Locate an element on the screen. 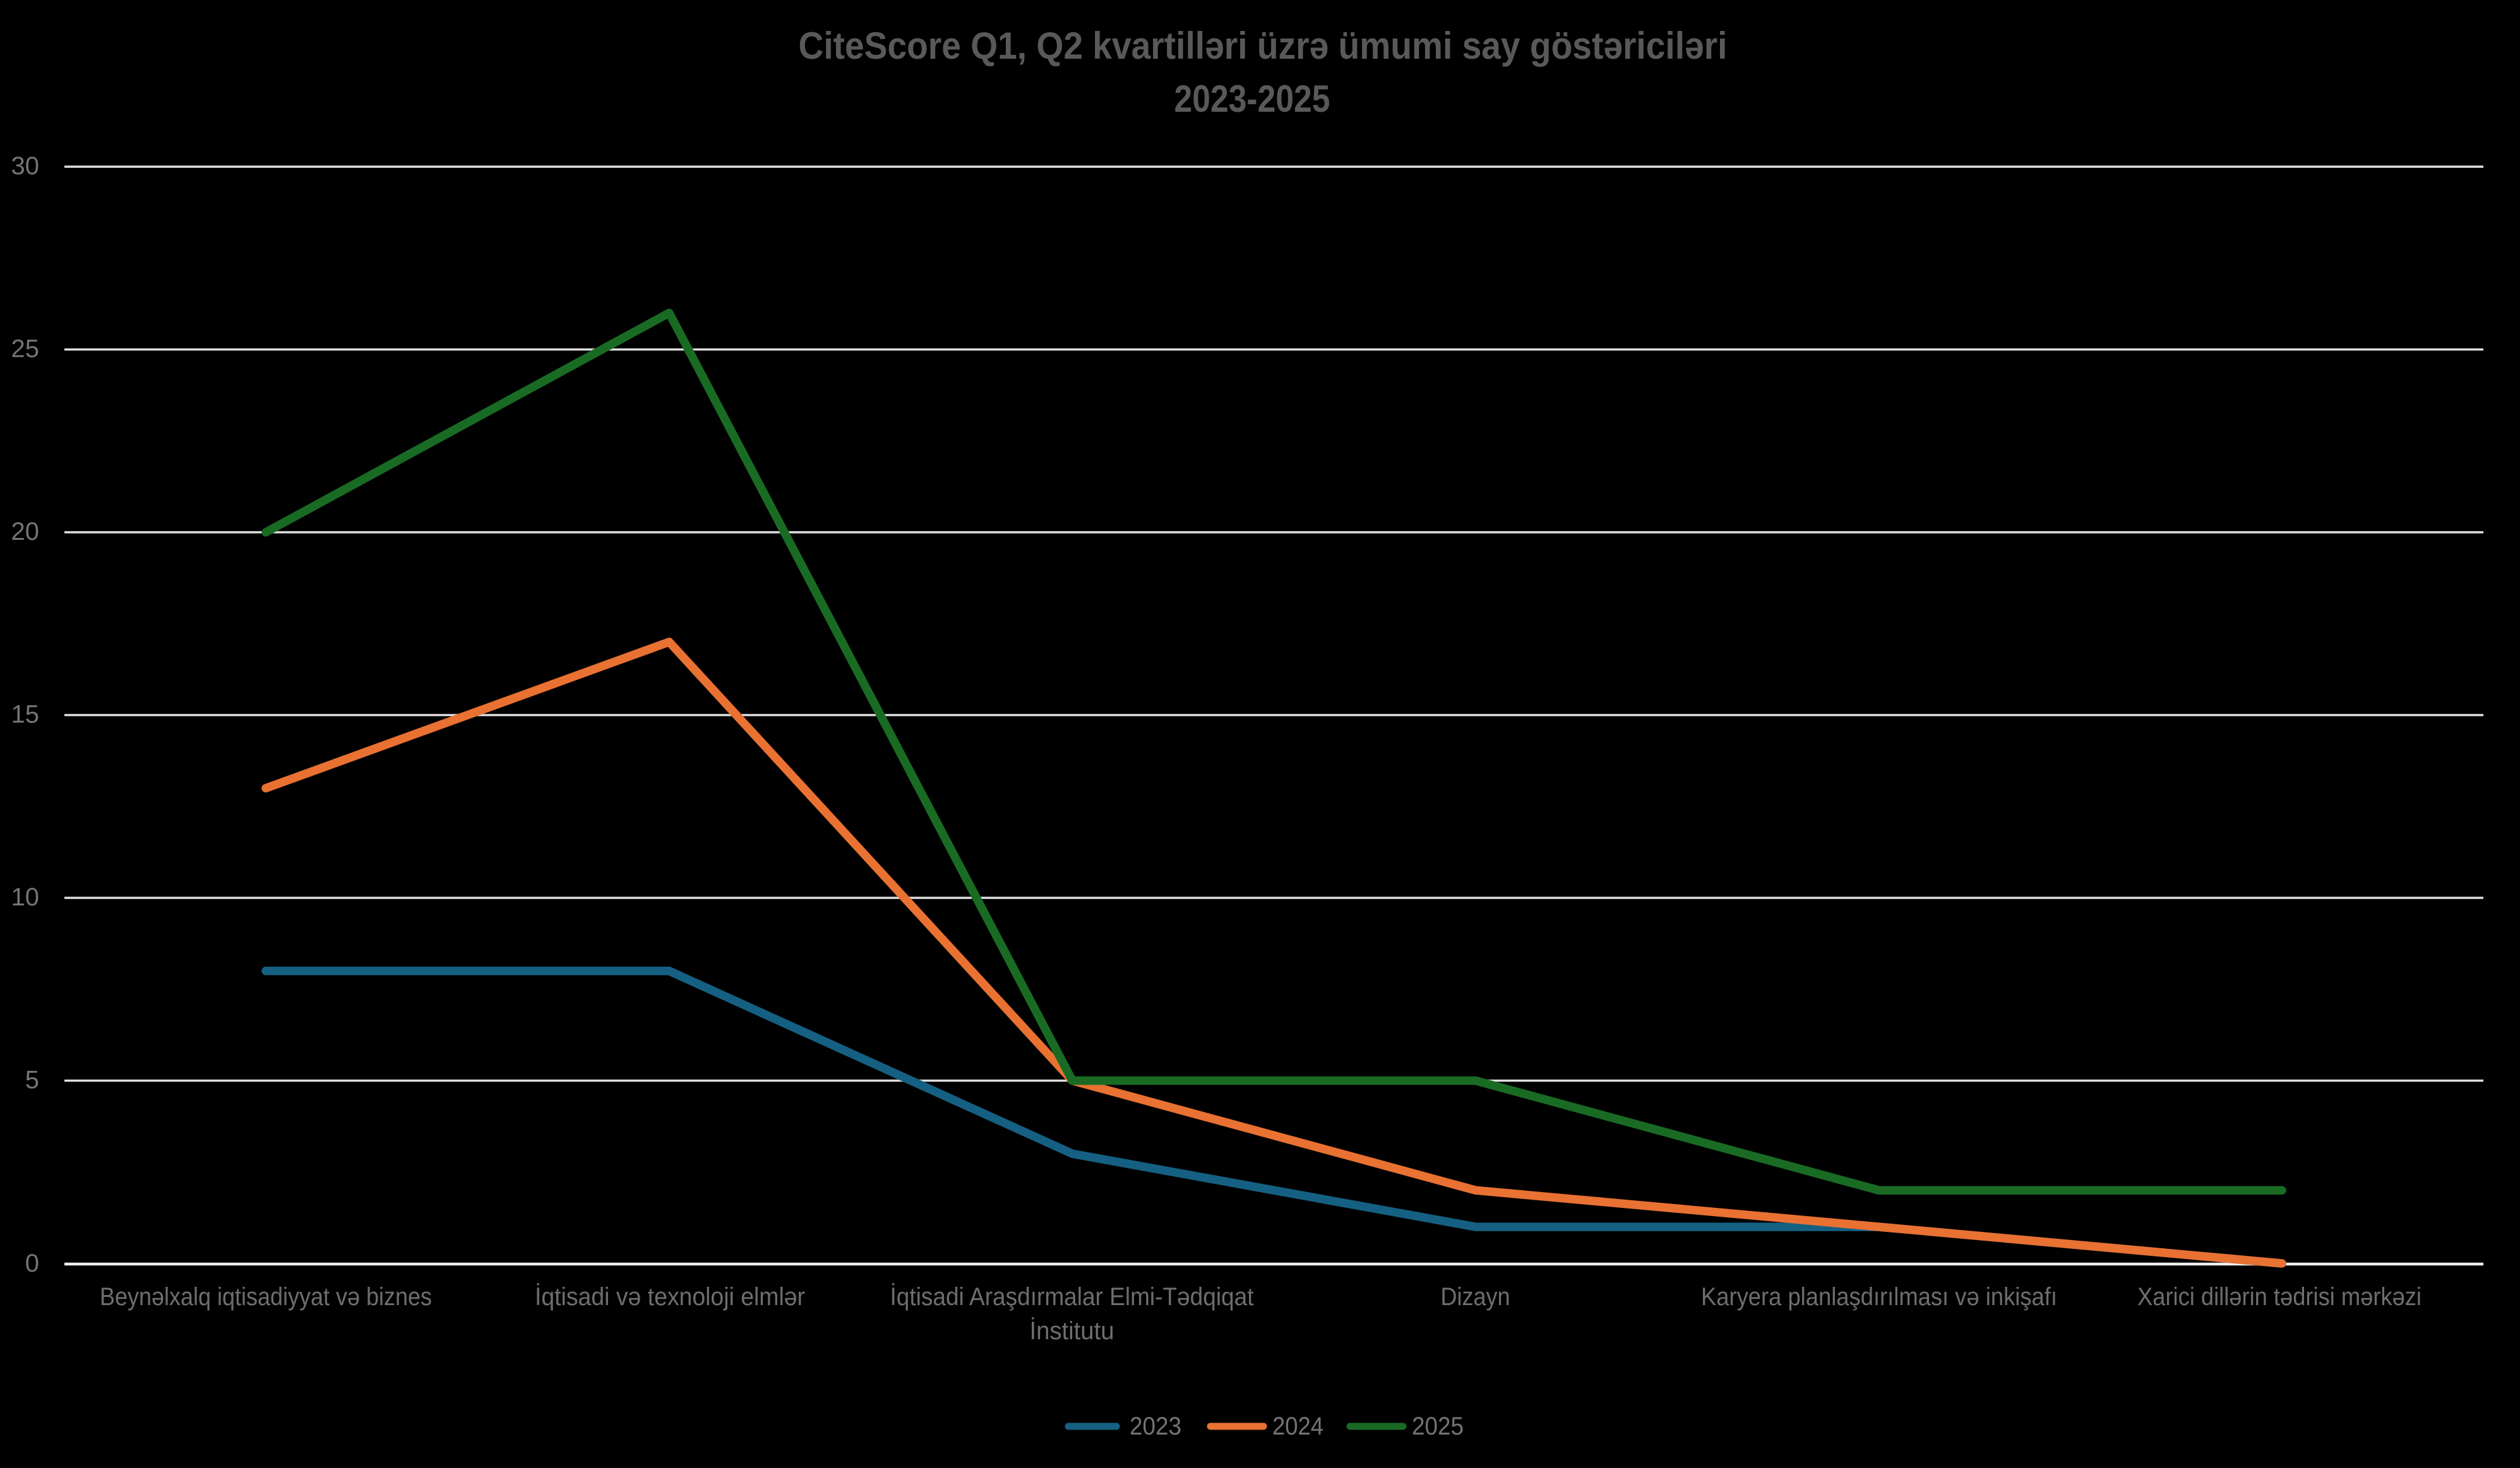 This screenshot has width=2520, height=1468. svg-text:İqtisadi Araşdırmalar Elmi-Təd: İqtisadi Araşdırmalar Elmi-Tədqiqat is located at coordinates (1072, 1296).